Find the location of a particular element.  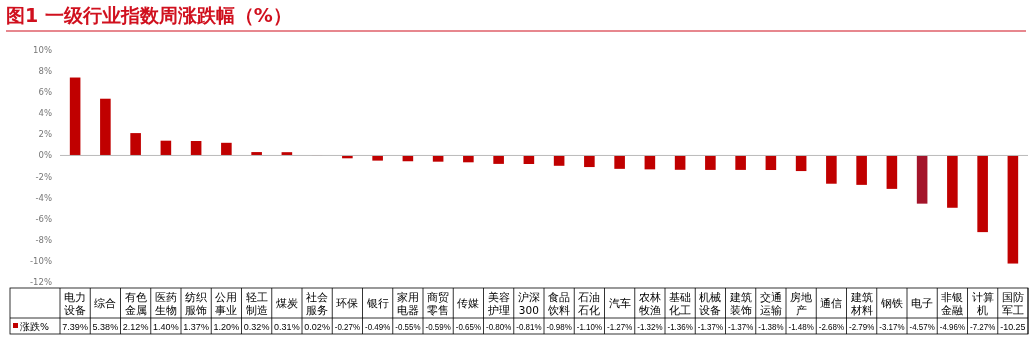

x-tick-label: 钢铁 is located at coordinates (891, 303).